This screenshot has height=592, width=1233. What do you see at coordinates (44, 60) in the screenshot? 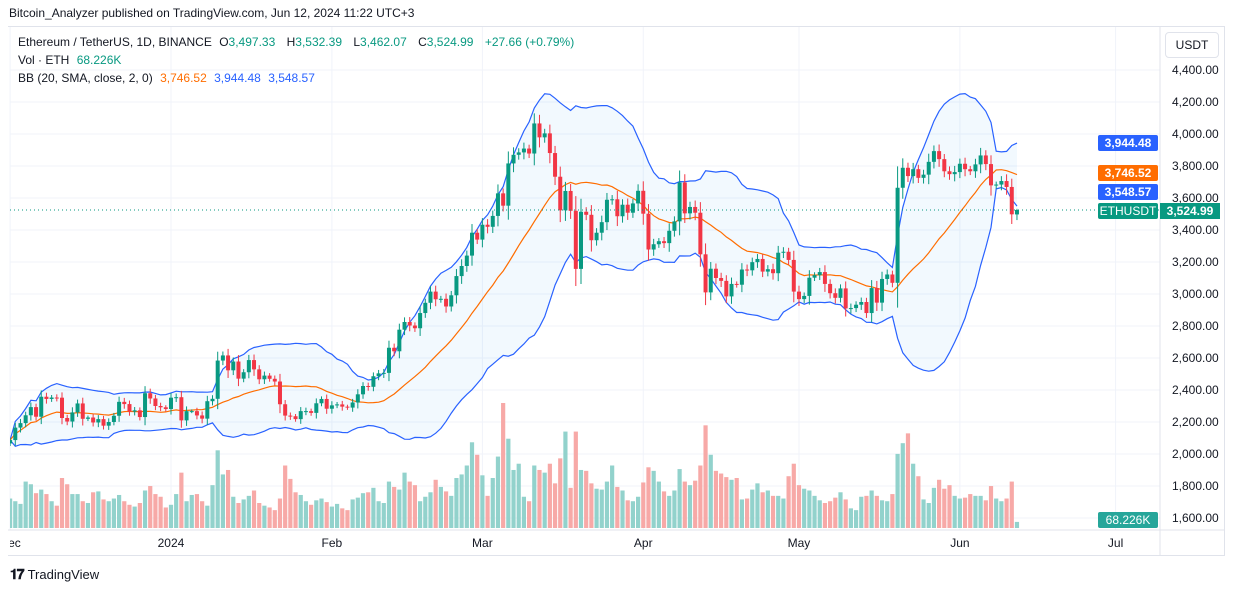
I see `volume-label: Vol · ETH` at bounding box center [44, 60].